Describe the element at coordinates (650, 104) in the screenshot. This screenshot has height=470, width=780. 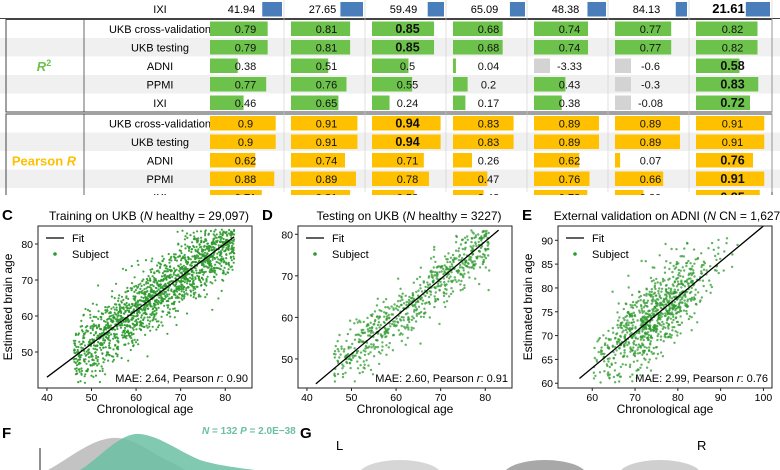
I see `table-cell-value: -0.08` at that location.